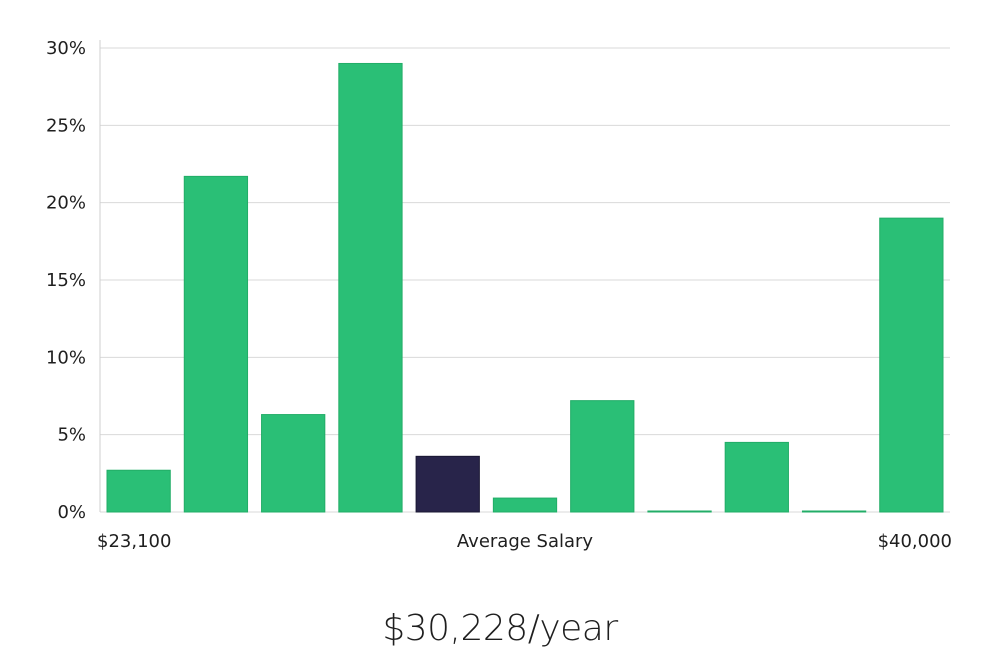 This screenshot has height=660, width=1000. I want to click on y-tick-label: 30%, so click(66, 48).